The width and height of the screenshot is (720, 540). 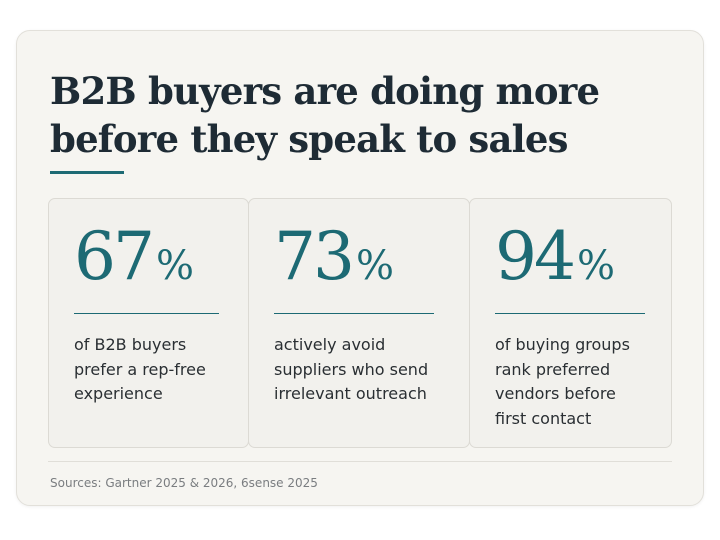 I want to click on headline-line-2: before they speak to sales, so click(x=309, y=139).